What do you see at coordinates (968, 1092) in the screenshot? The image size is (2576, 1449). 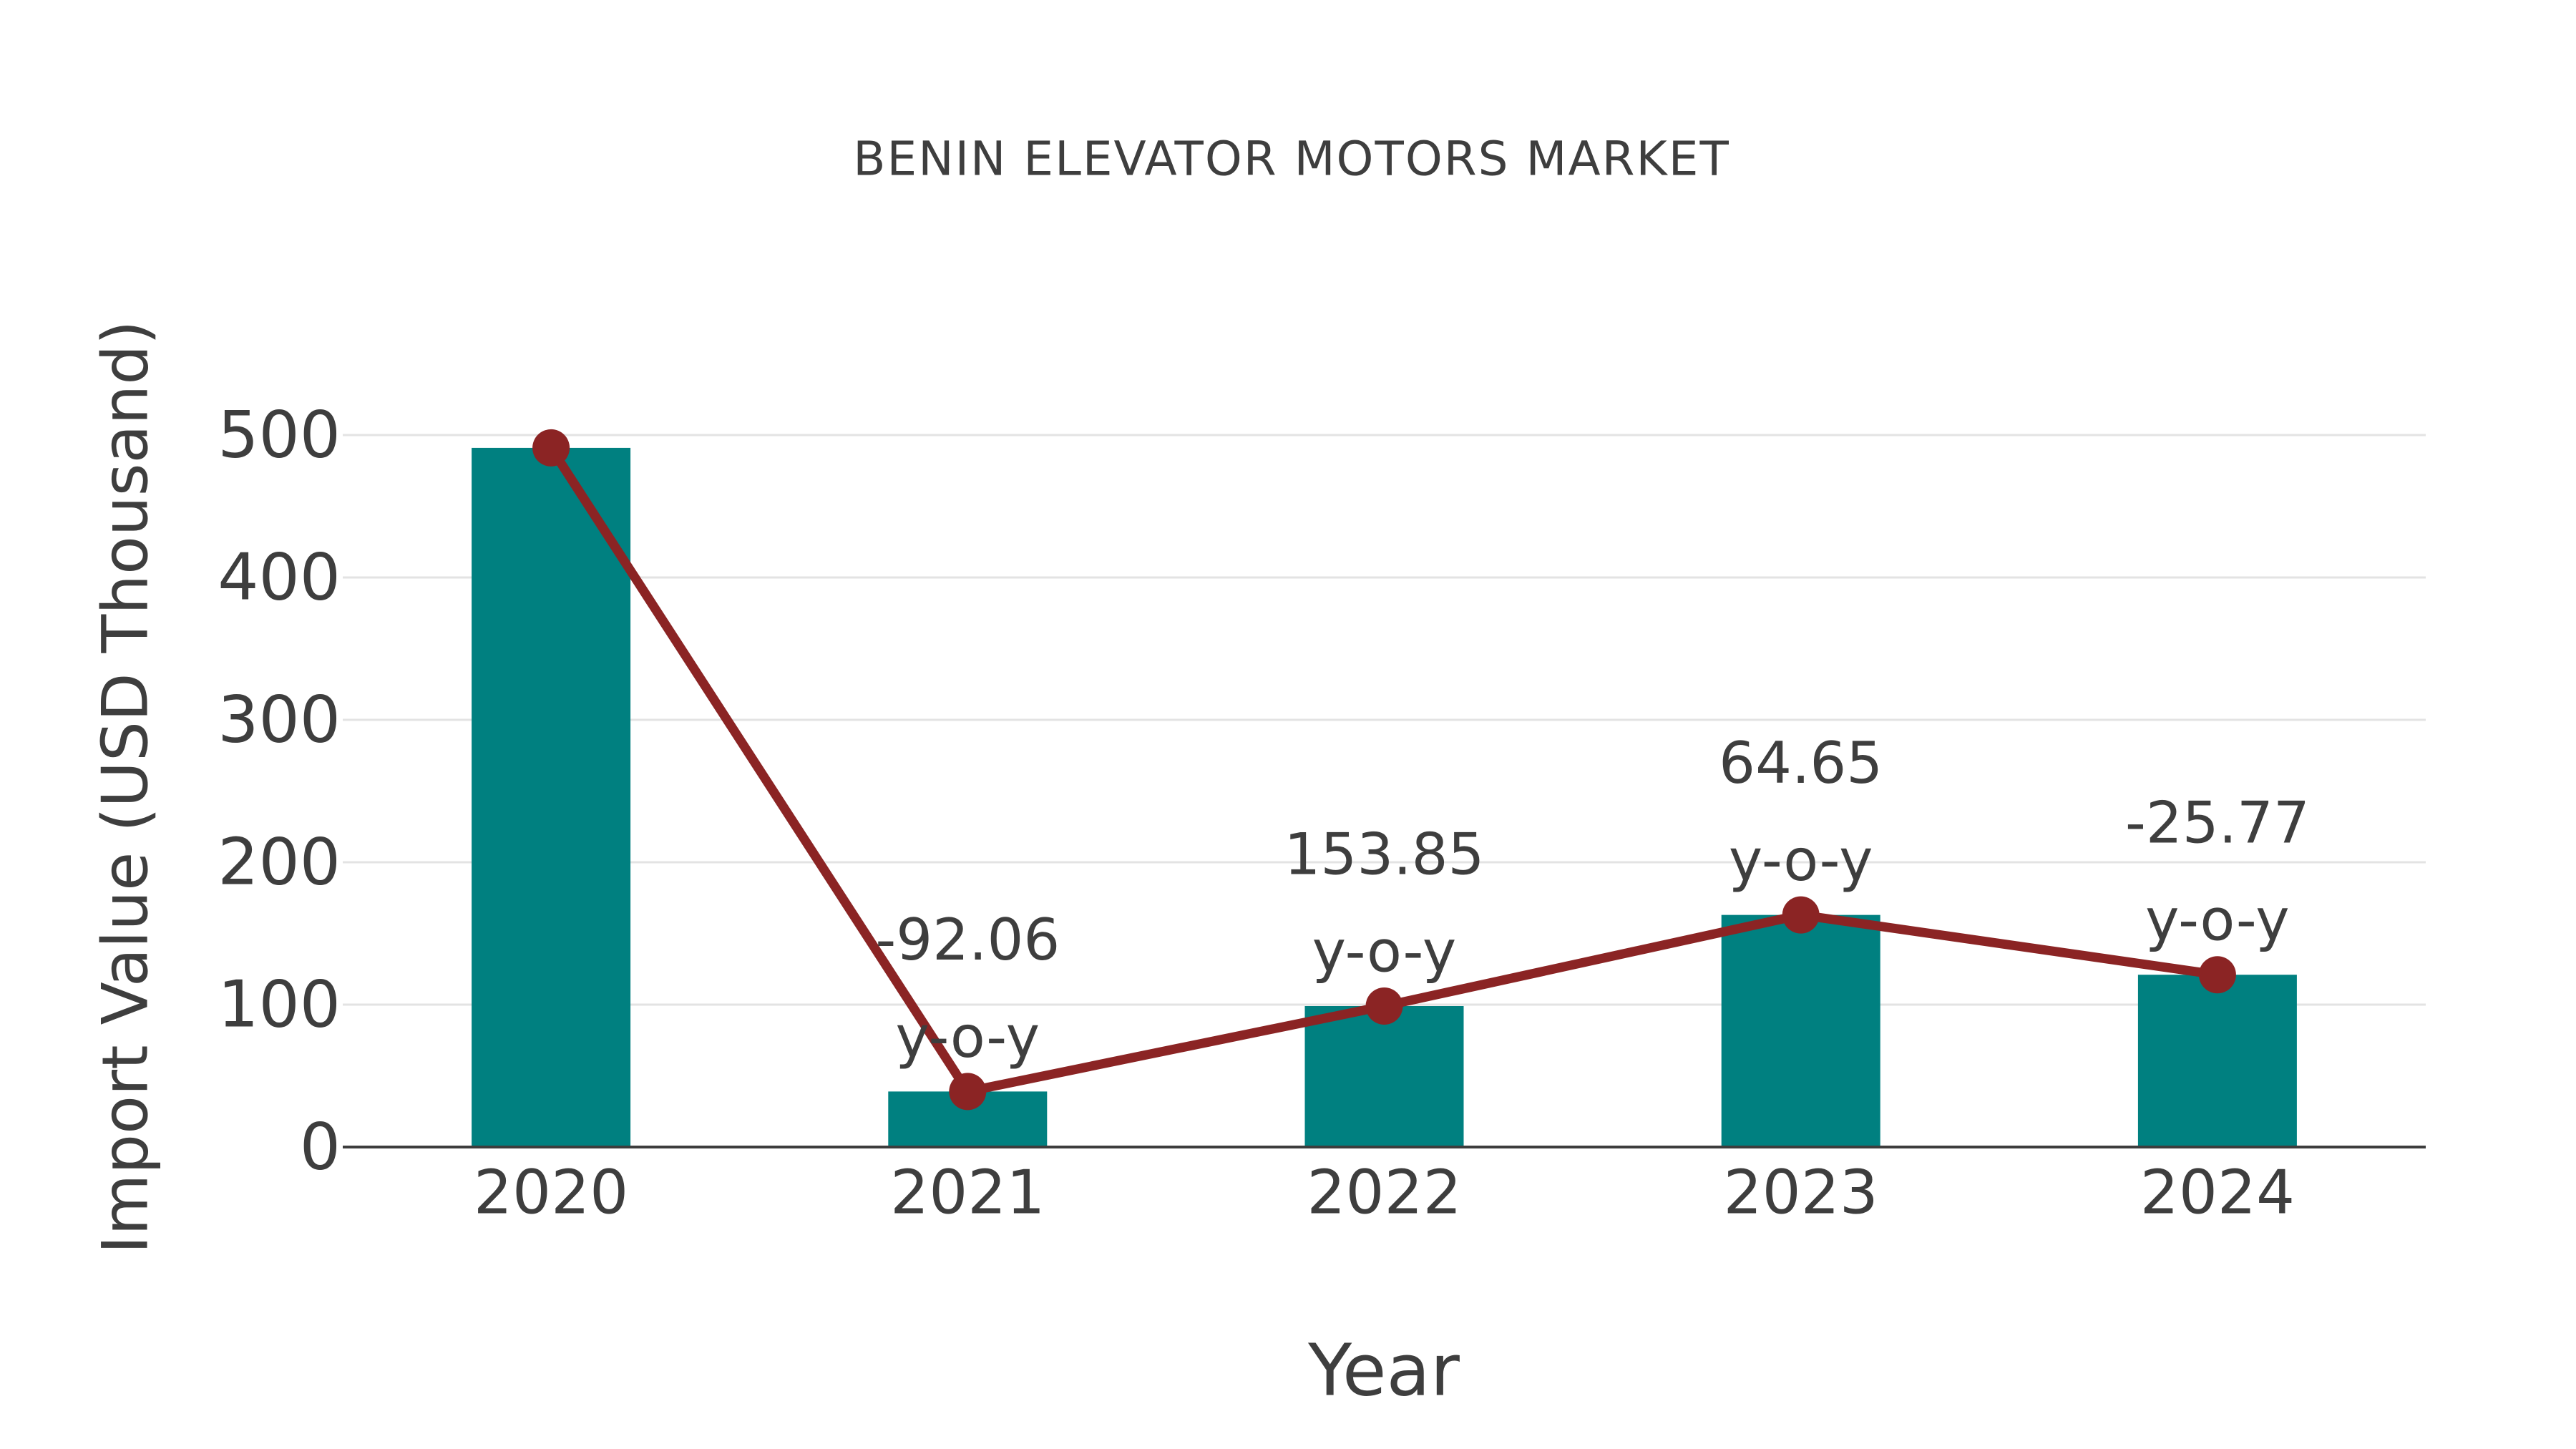 I see `trend-marker-2021` at bounding box center [968, 1092].